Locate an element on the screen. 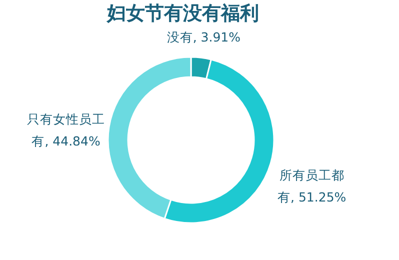 The width and height of the screenshot is (399, 260). chart-title: 妇女节有没有福利 is located at coordinates (182, 13).